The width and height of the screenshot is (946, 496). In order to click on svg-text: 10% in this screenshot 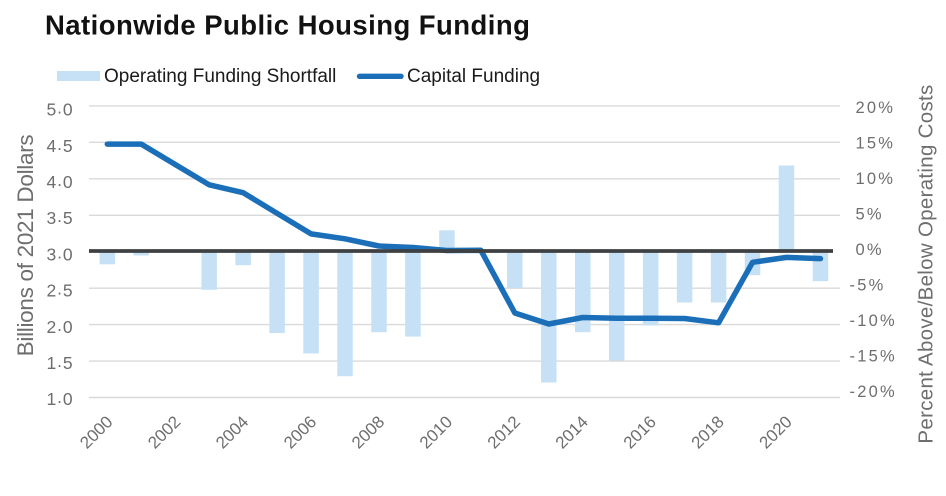, I will do `click(876, 179)`.